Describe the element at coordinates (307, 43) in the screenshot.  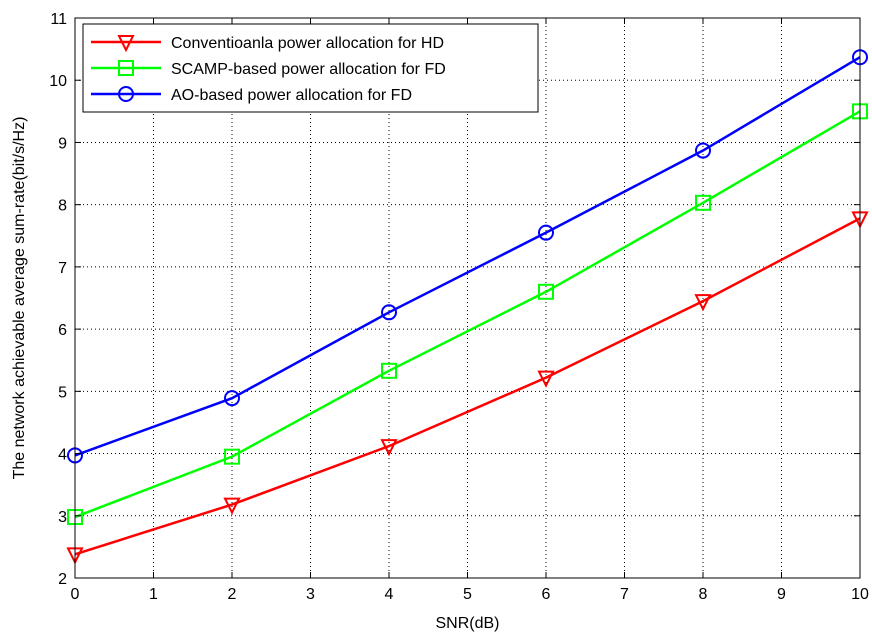
I see `legend-label: Conventioanla power allocation for HD` at that location.